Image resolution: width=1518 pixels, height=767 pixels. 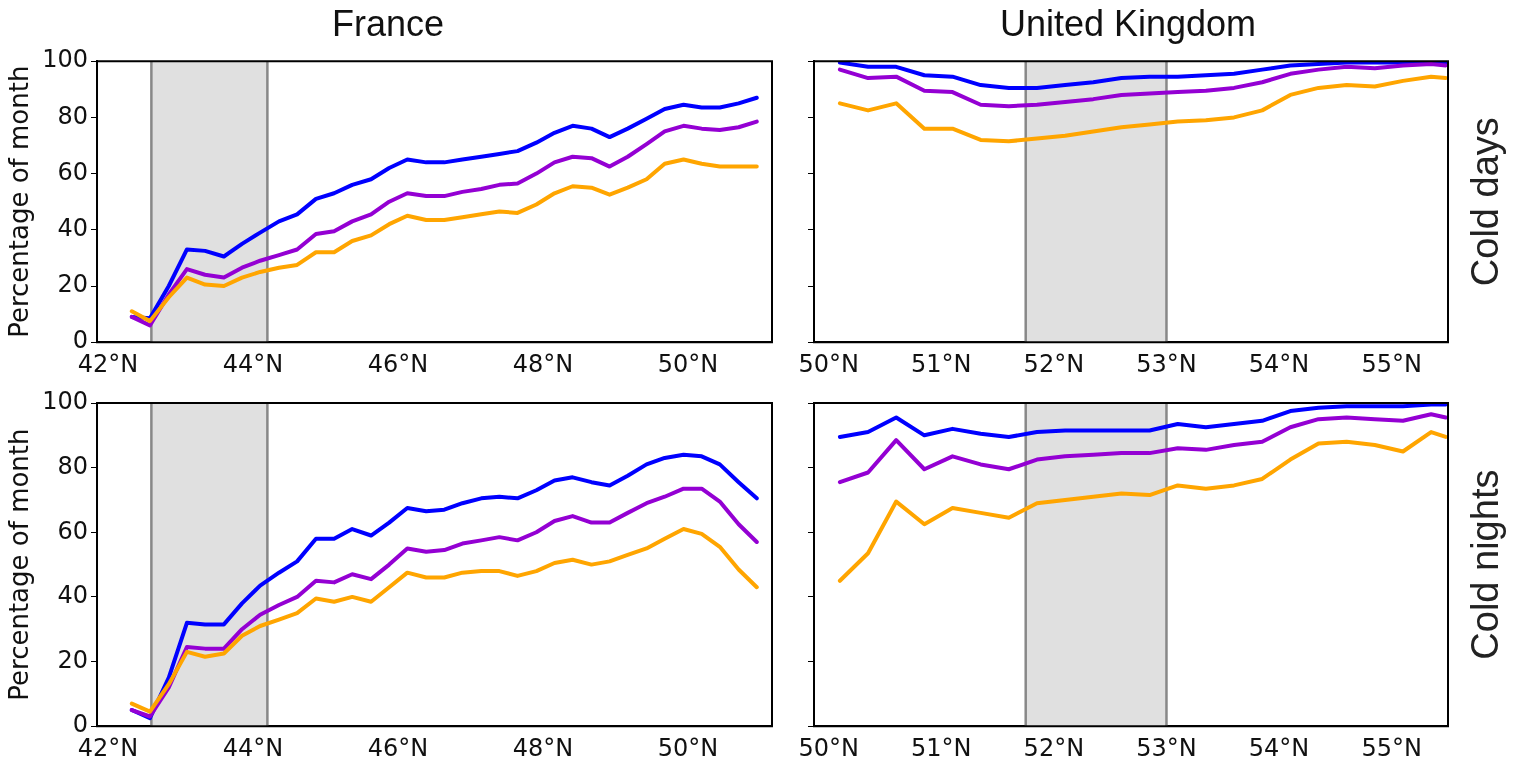 I want to click on chart-title: United Kingdom, so click(x=1128, y=23).